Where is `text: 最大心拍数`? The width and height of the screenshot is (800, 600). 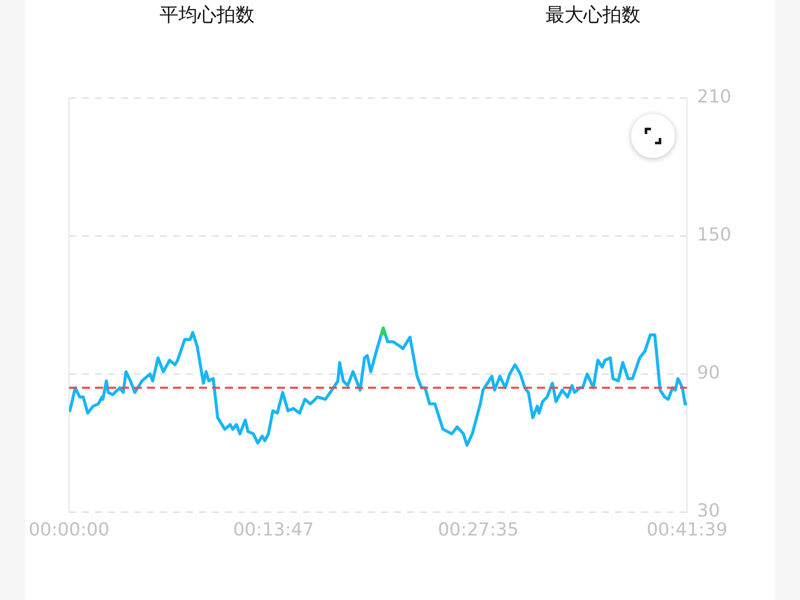 text: 最大心拍数 is located at coordinates (593, 15).